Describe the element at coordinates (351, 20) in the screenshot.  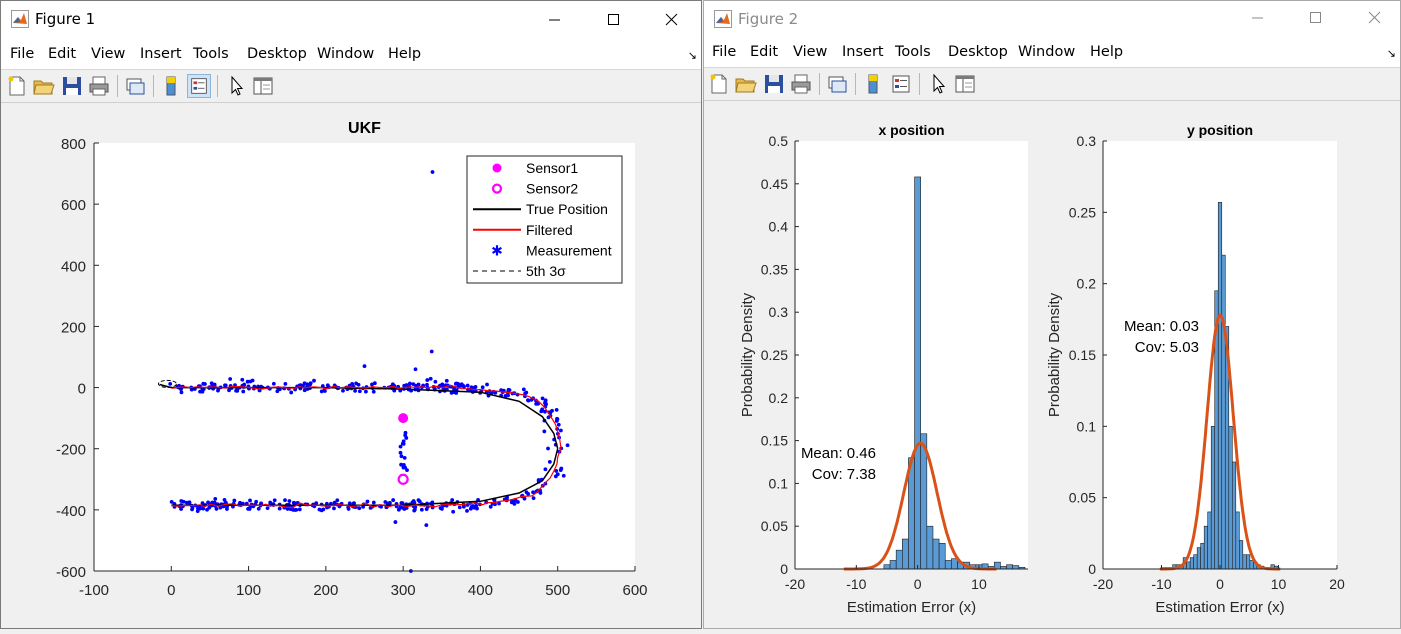
I see `title-bar: Figure 1` at that location.